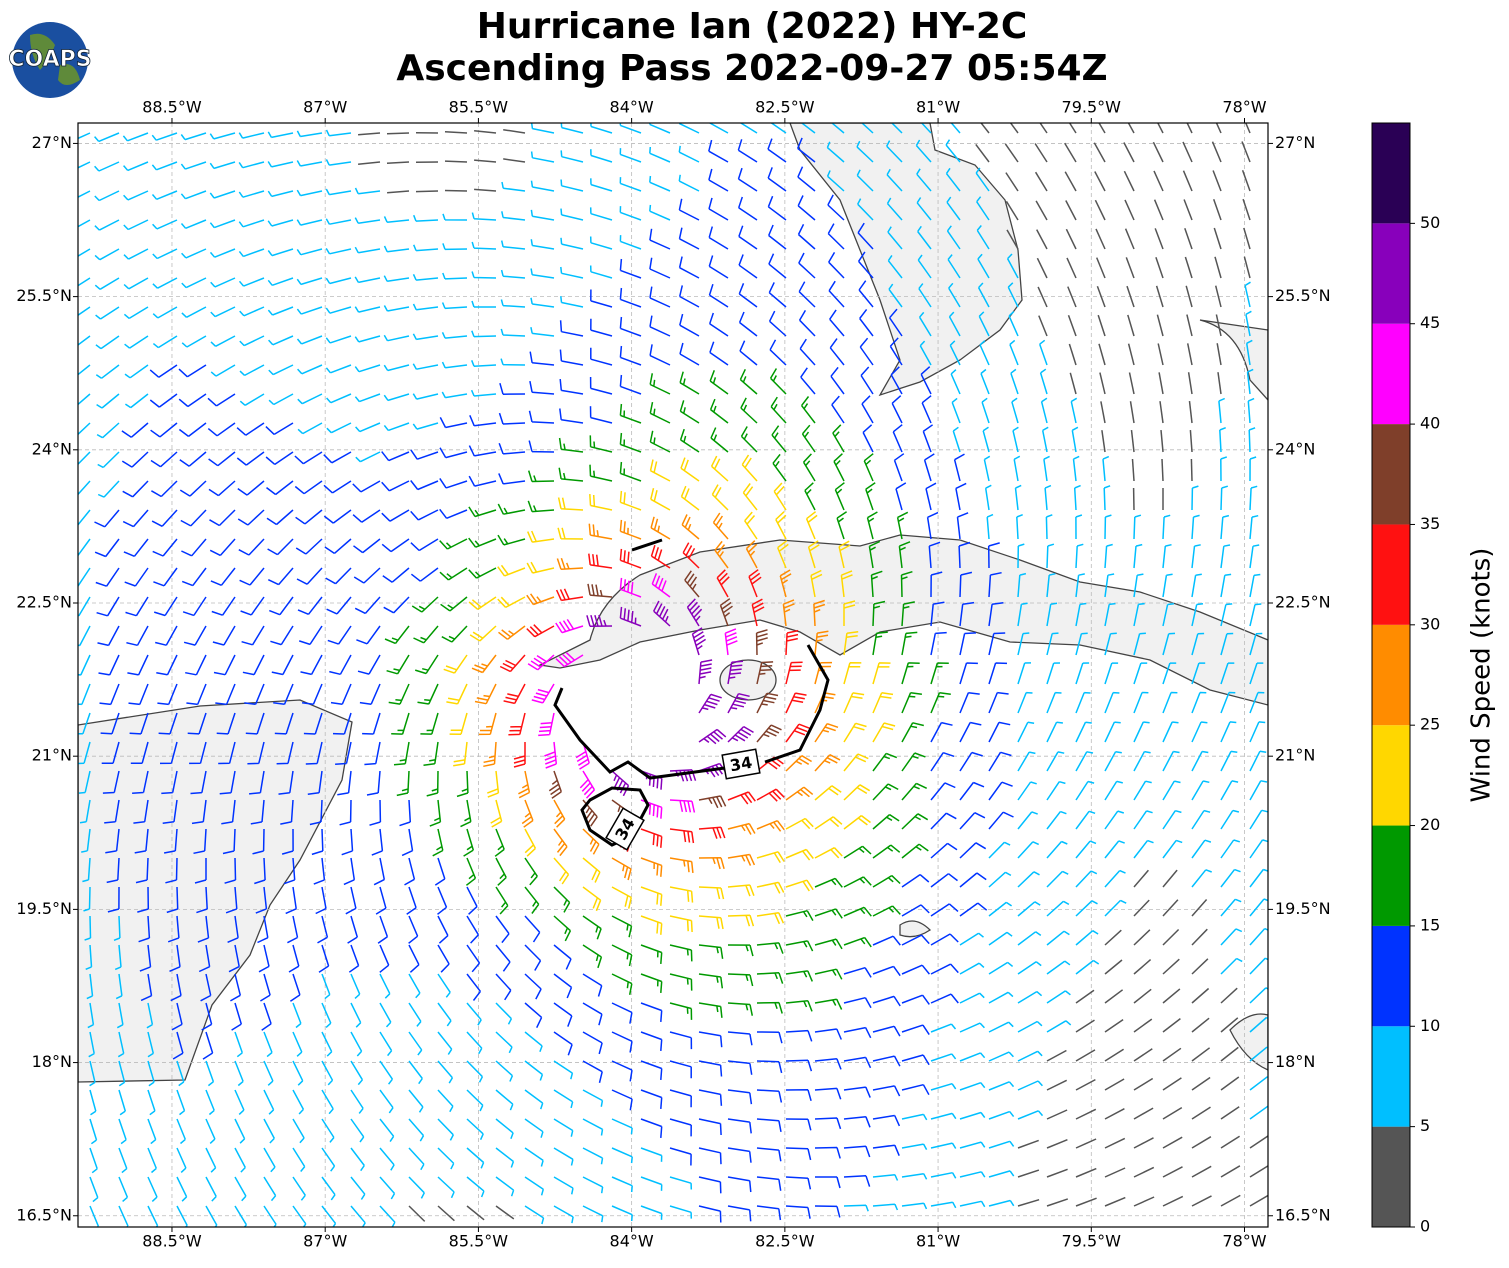  Describe the element at coordinates (1430, 423) in the screenshot. I see `colorbar-tick-label: 40` at that location.